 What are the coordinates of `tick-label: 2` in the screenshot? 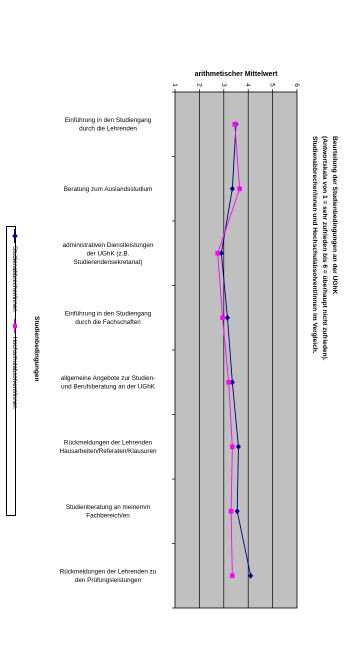 It's located at (198, 85).